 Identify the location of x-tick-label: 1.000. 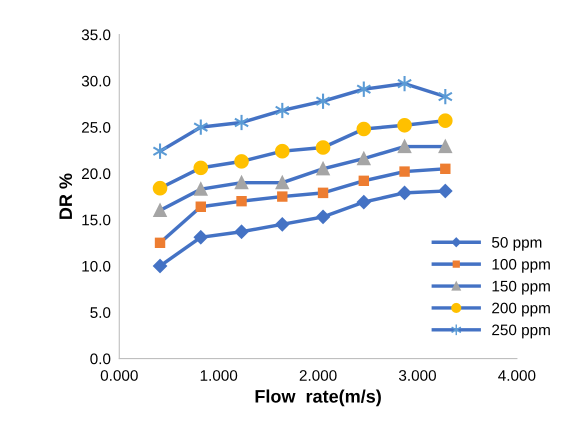
(219, 375).